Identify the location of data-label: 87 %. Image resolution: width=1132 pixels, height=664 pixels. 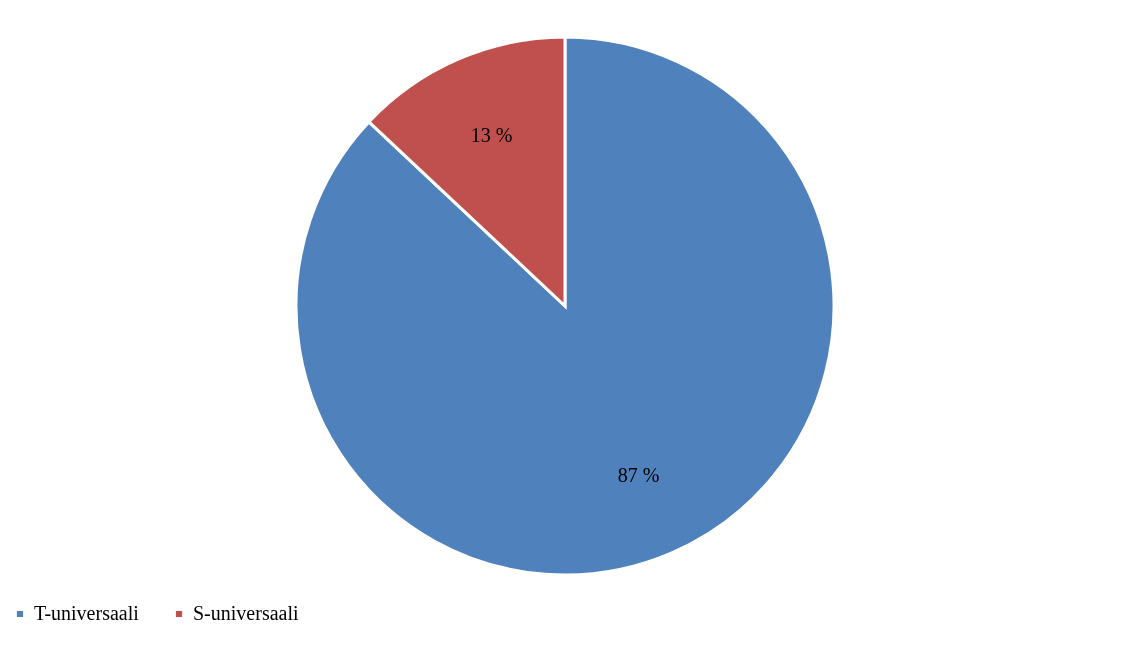
(638, 474).